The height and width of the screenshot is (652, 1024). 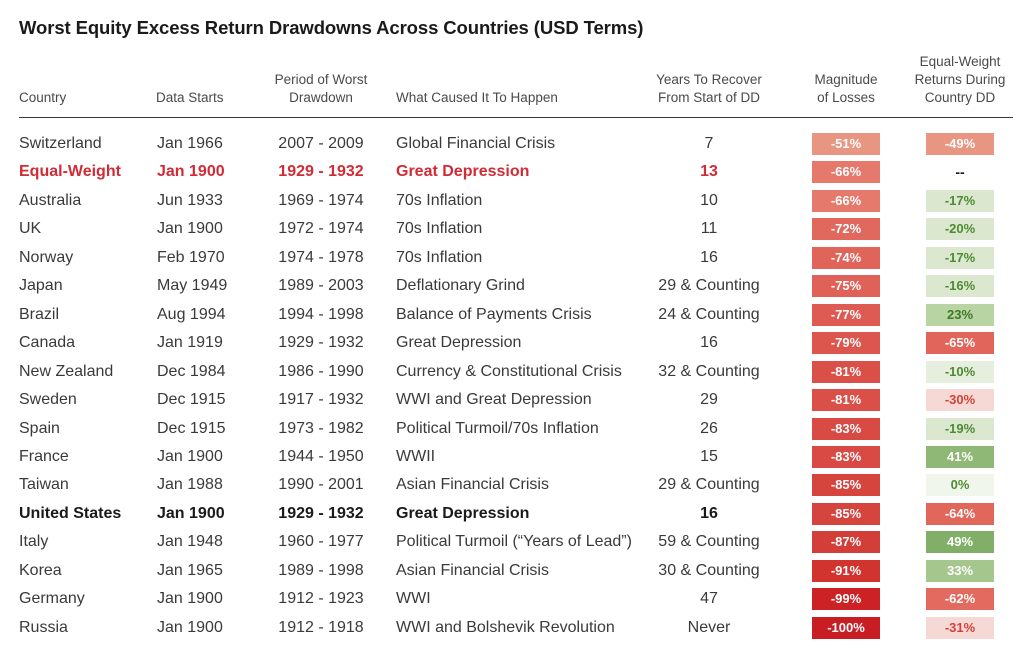 I want to click on cell-period: 1929 - 1932, so click(x=321, y=343).